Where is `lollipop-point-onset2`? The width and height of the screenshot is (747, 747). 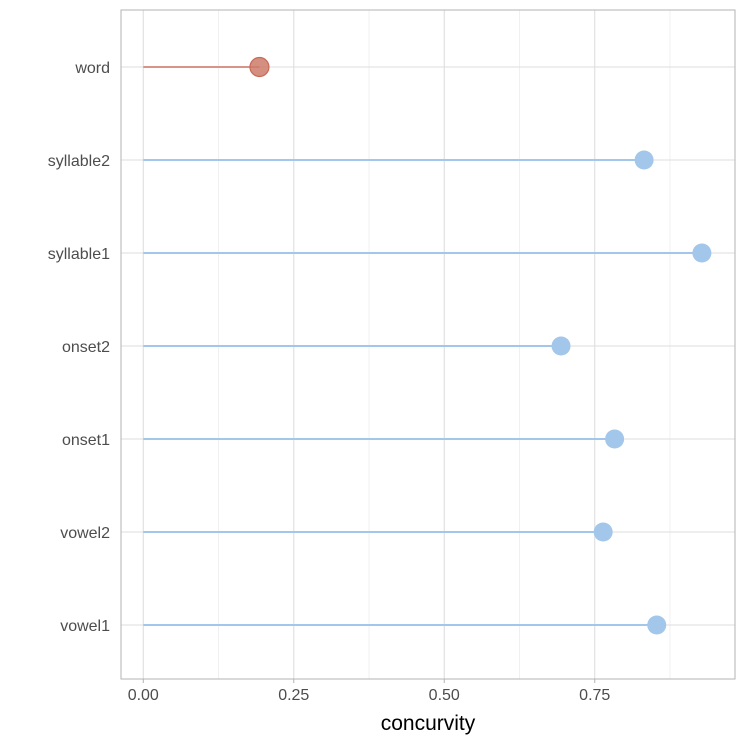
lollipop-point-onset2 is located at coordinates (561, 346).